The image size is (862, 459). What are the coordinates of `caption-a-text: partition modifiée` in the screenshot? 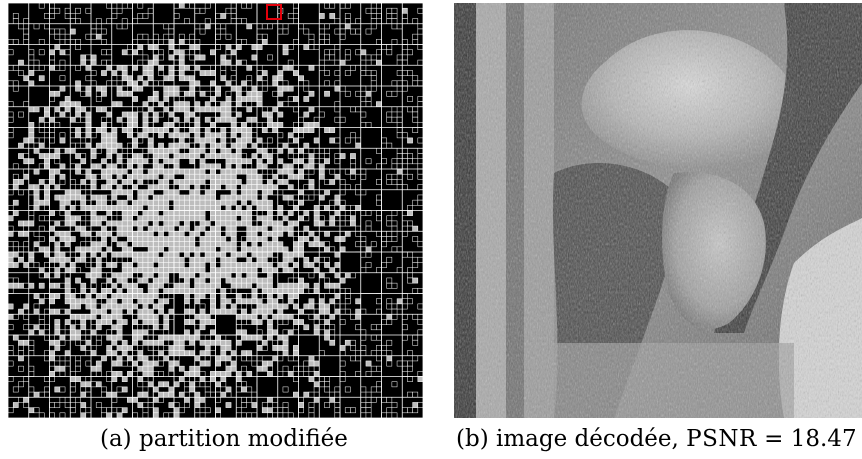 It's located at (243, 439).